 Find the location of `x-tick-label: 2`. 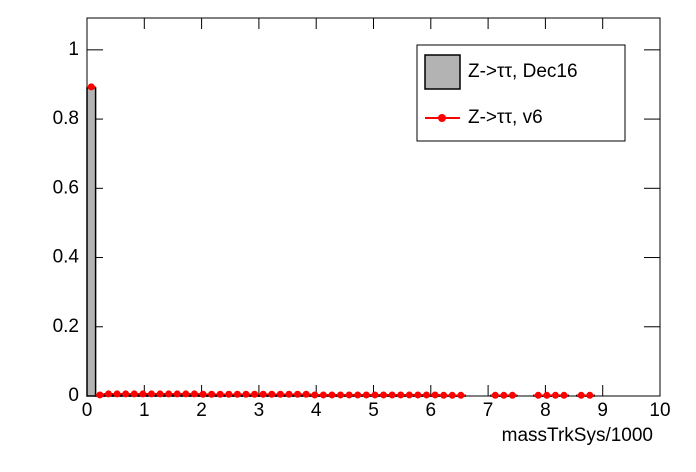

x-tick-label: 2 is located at coordinates (201, 410).